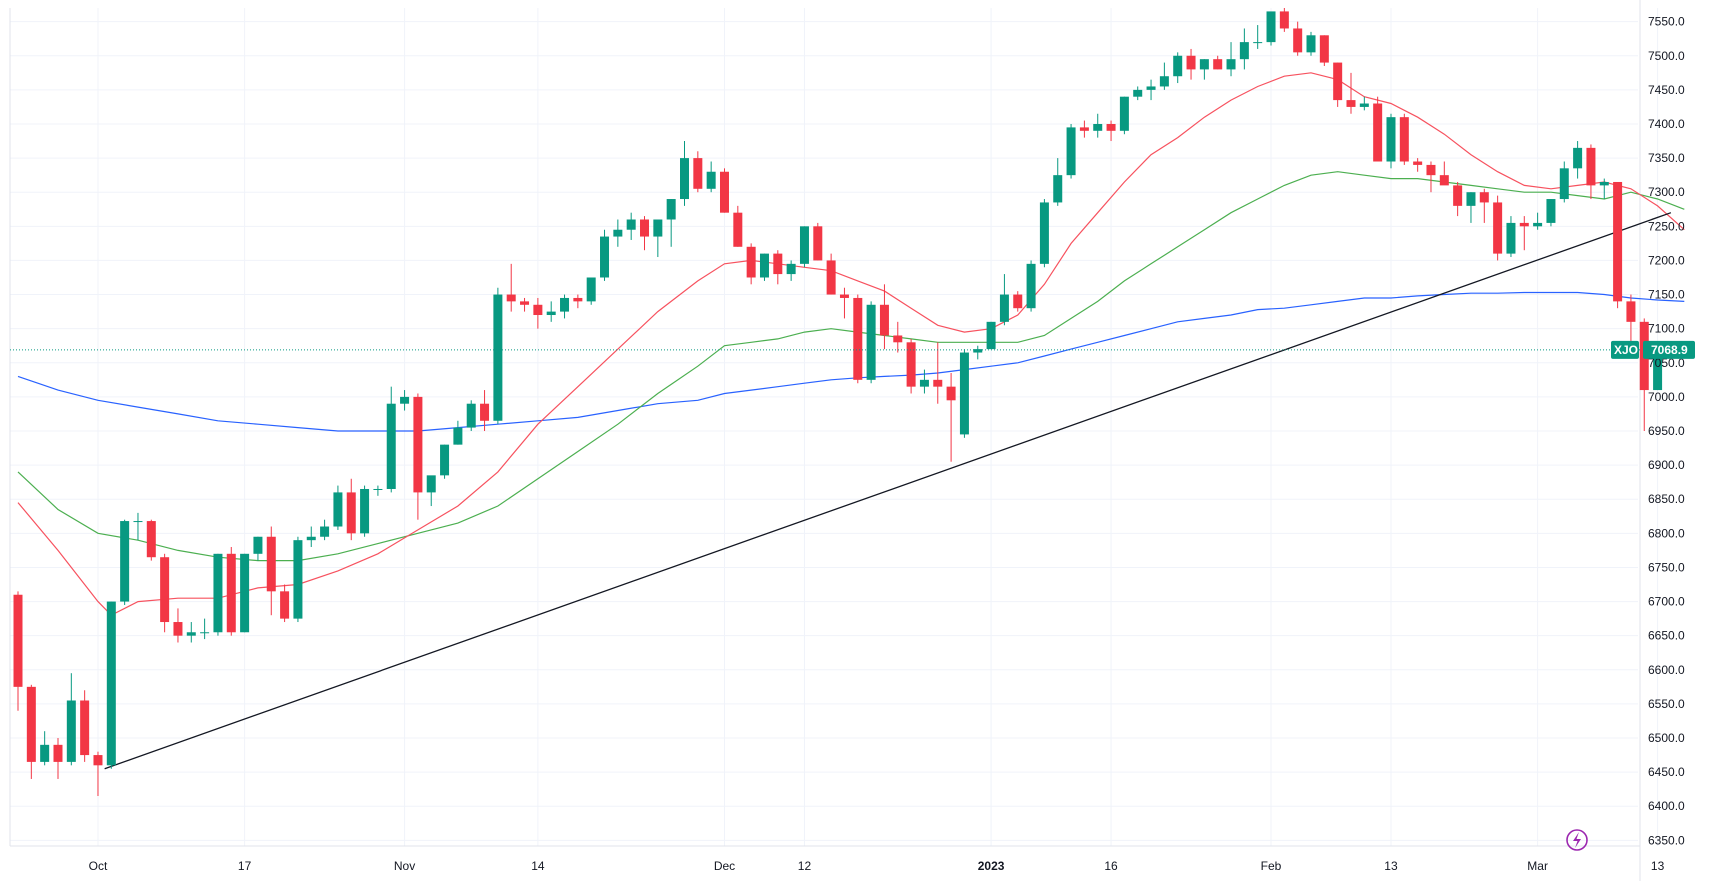  Describe the element at coordinates (1666, 431) in the screenshot. I see `y-tick-label: 6950.0` at that location.